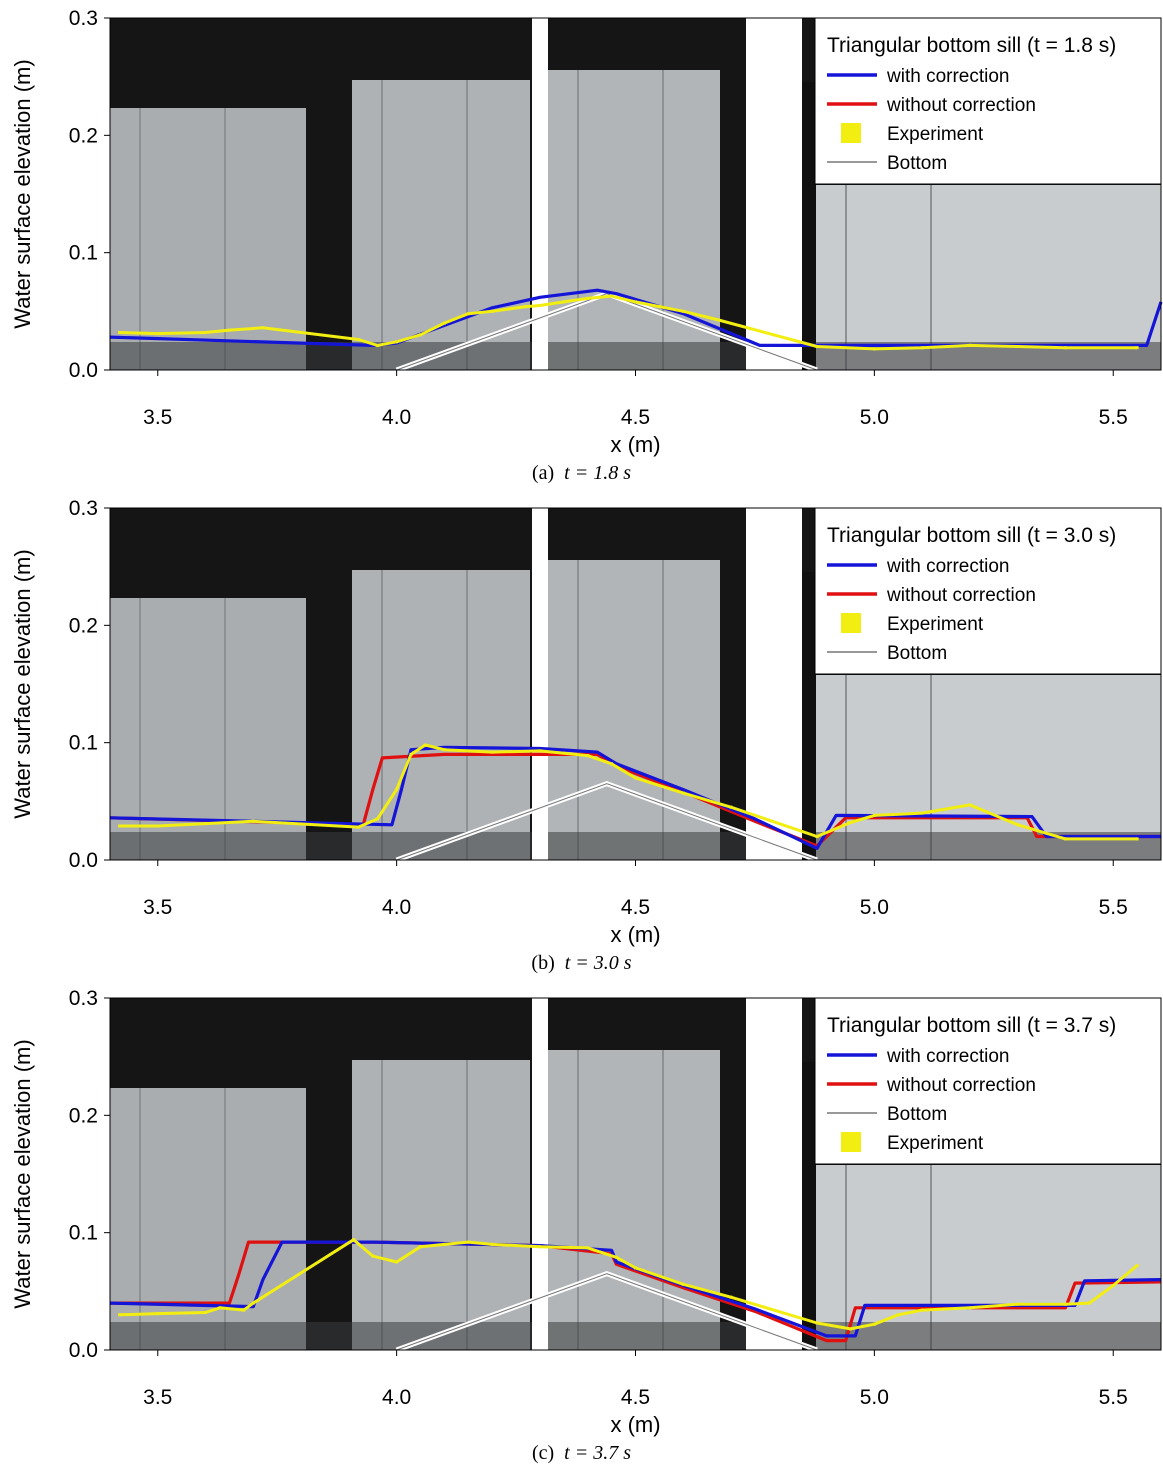 The image size is (1163, 1473). What do you see at coordinates (598, 473) in the screenshot?
I see `caption-a-time: t = 1.8 s` at bounding box center [598, 473].